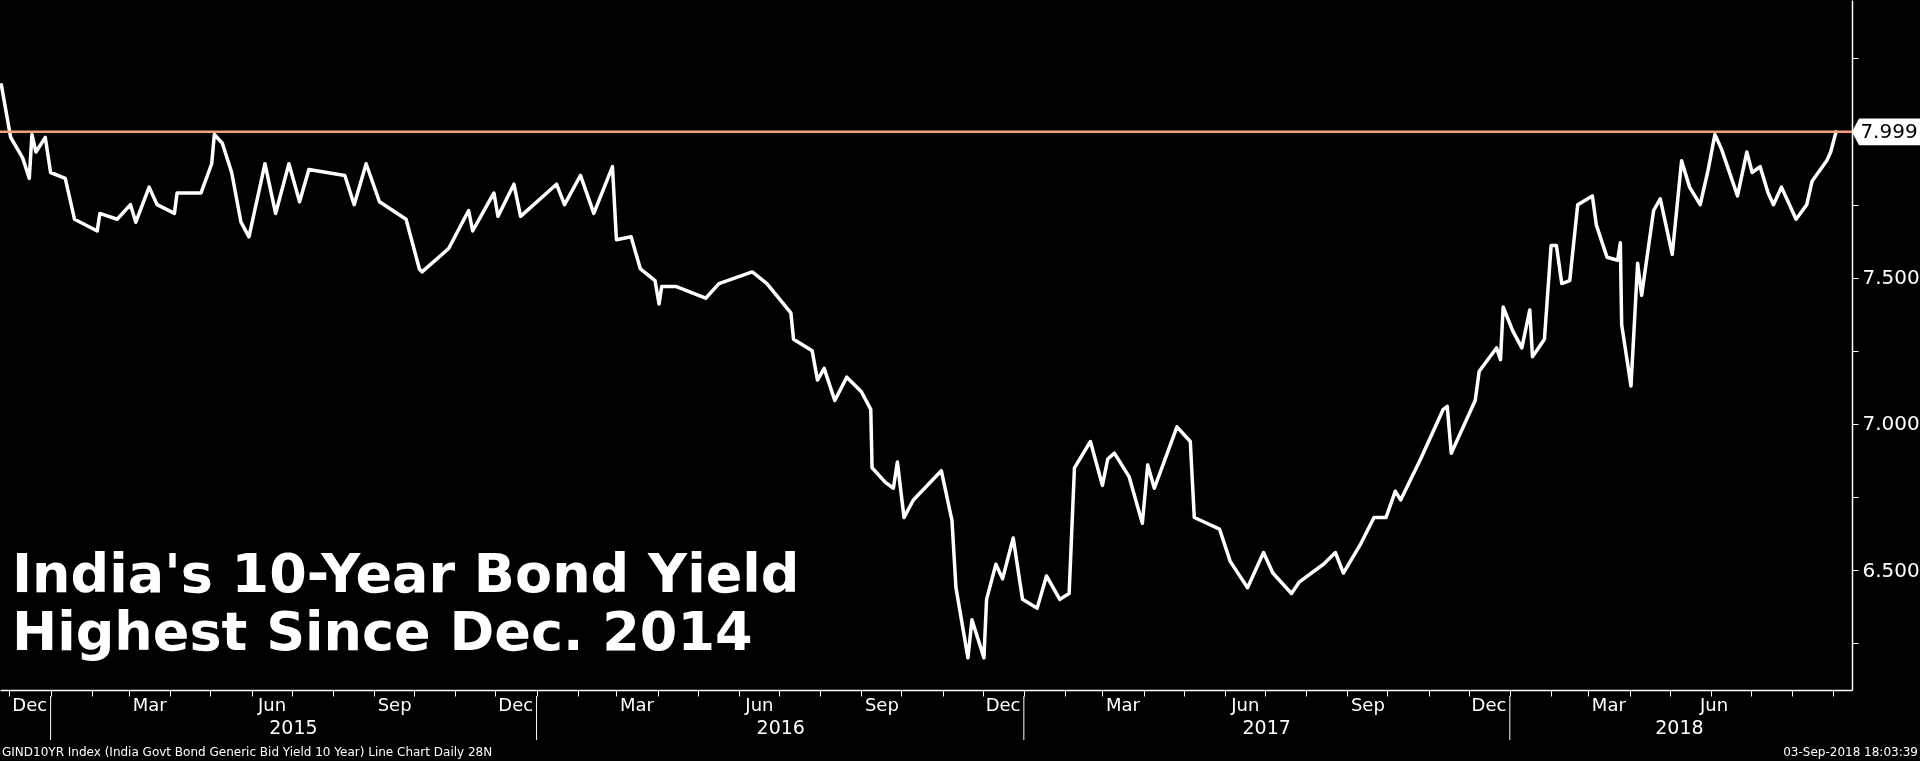 Image resolution: width=1920 pixels, height=761 pixels. What do you see at coordinates (1891, 277) in the screenshot?
I see `y-tick-label: 7.500` at bounding box center [1891, 277].